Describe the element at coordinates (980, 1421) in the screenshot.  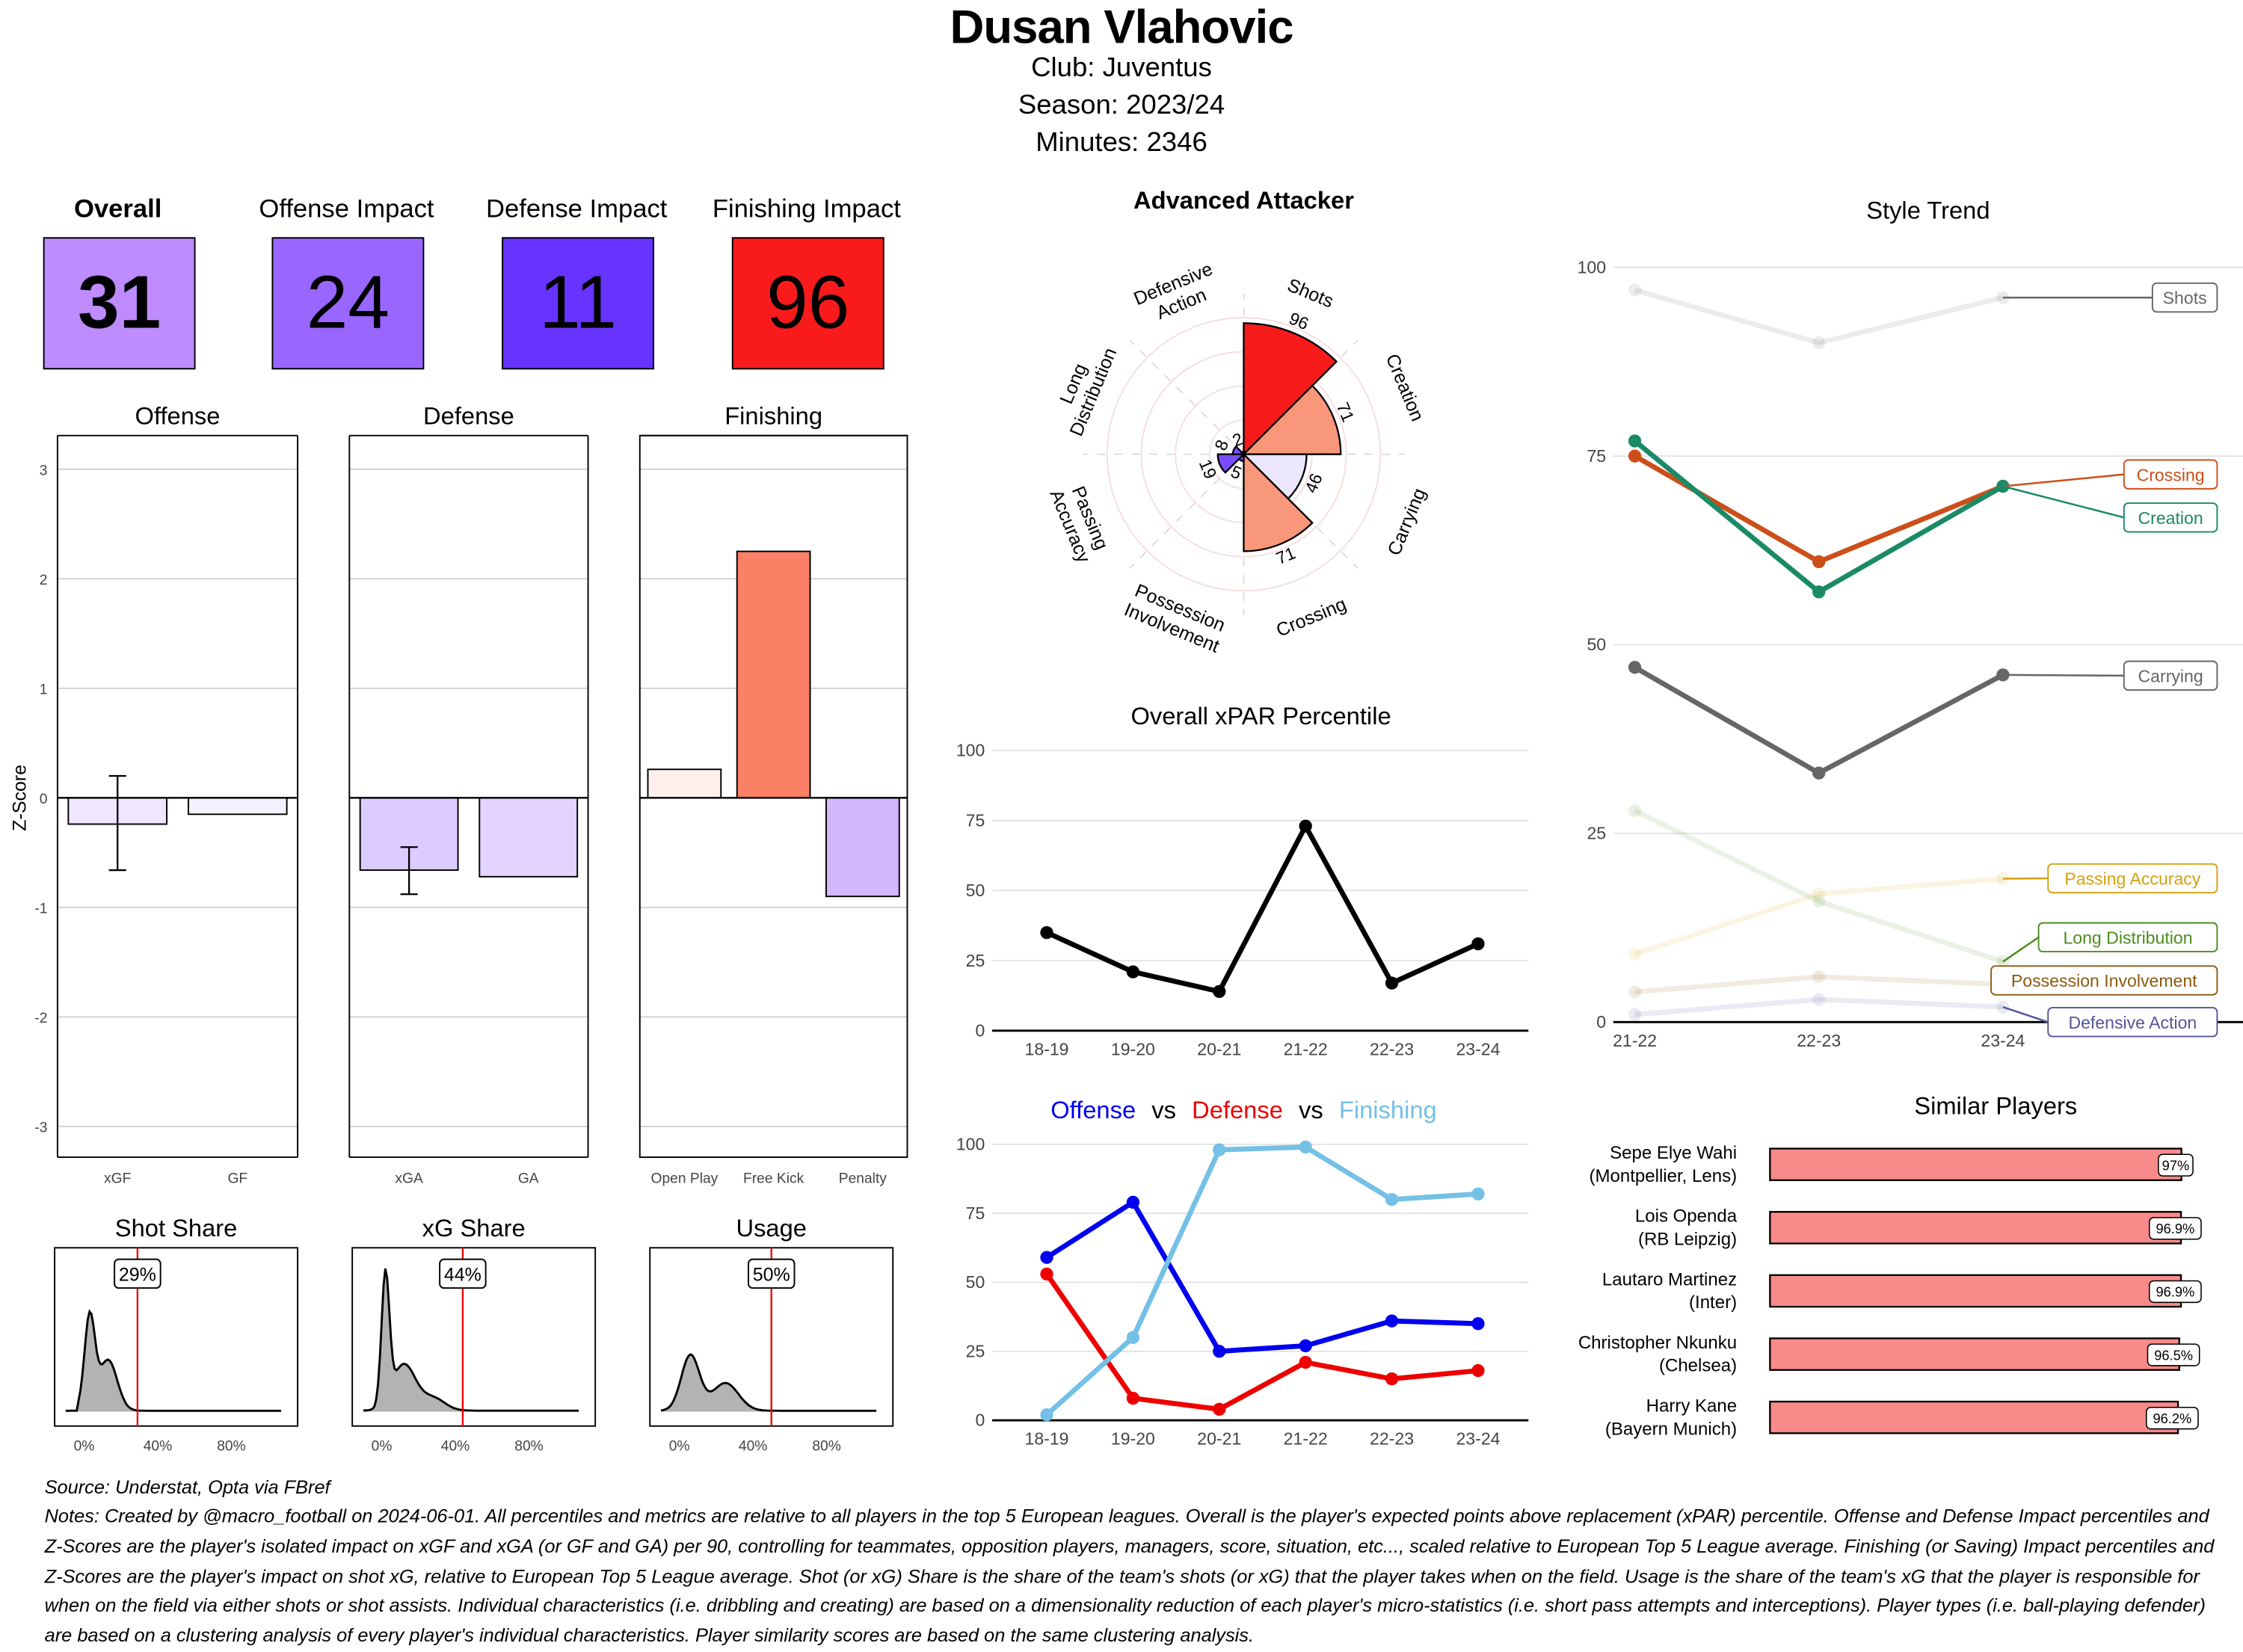
I see `y-tick-label: 0` at that location.